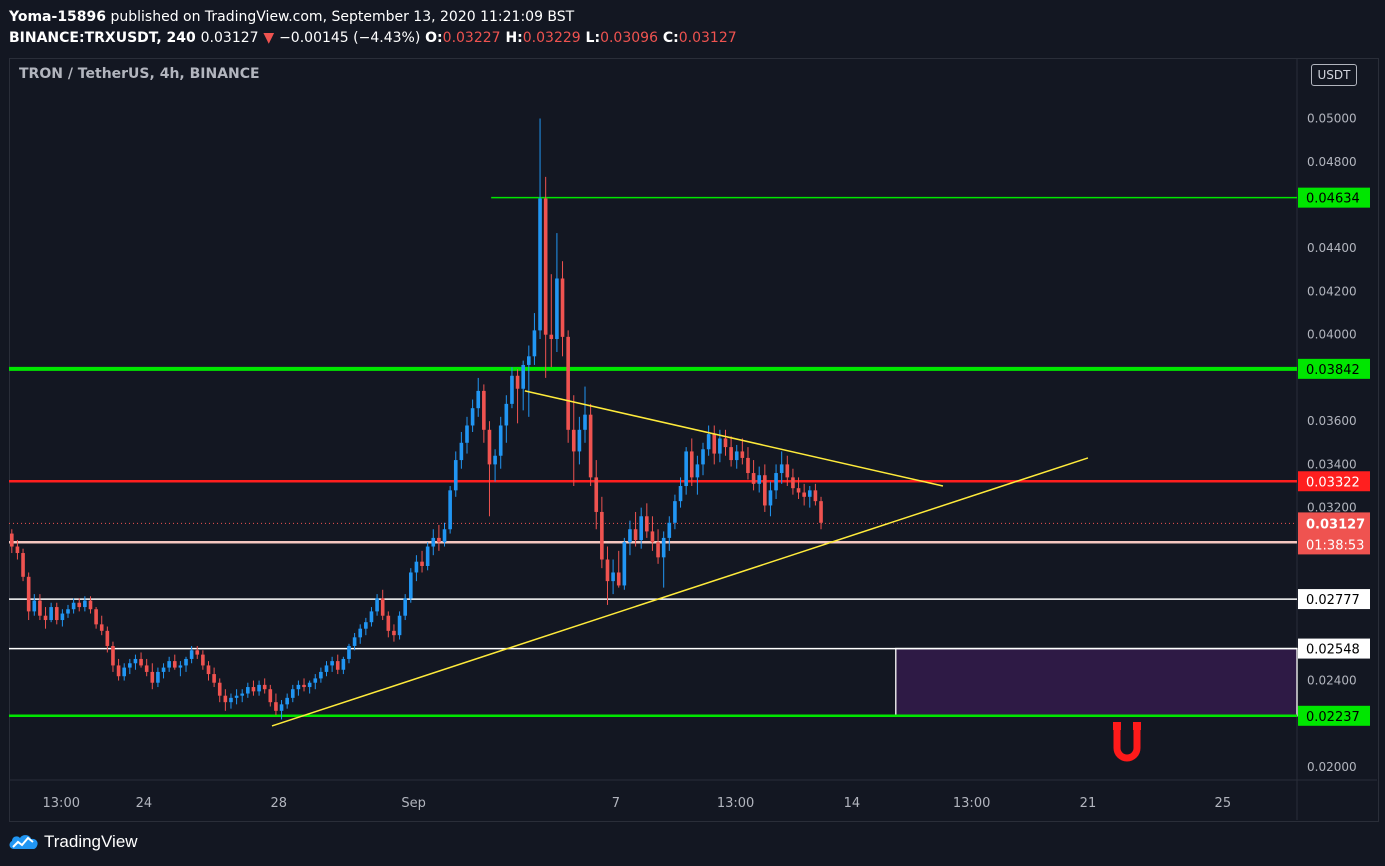 This screenshot has width=1385, height=866. Describe the element at coordinates (514, 38) in the screenshot. I see `high-label: H:` at that location.